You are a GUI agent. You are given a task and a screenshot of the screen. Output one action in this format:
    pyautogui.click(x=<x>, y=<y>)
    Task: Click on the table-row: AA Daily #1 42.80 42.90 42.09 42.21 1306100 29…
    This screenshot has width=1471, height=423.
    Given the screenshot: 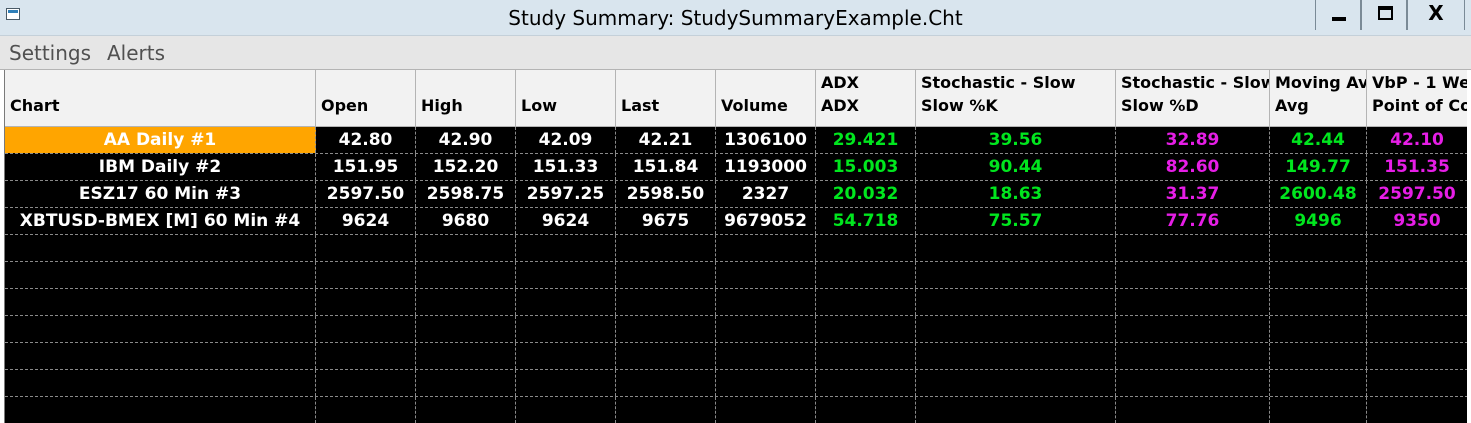 What is the action you would take?
    pyautogui.click(x=736, y=140)
    